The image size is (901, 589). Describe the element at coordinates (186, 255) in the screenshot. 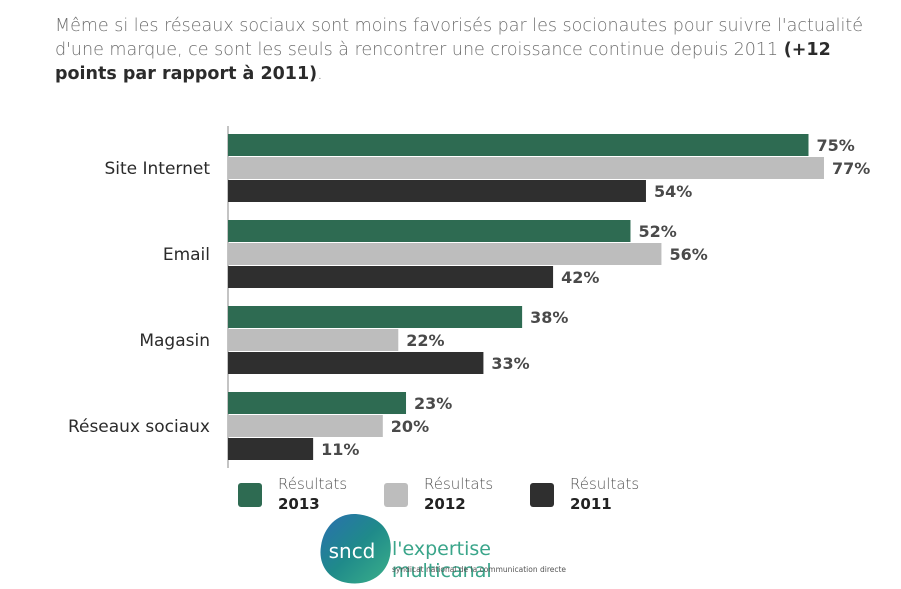

I see `category-label: Email` at that location.